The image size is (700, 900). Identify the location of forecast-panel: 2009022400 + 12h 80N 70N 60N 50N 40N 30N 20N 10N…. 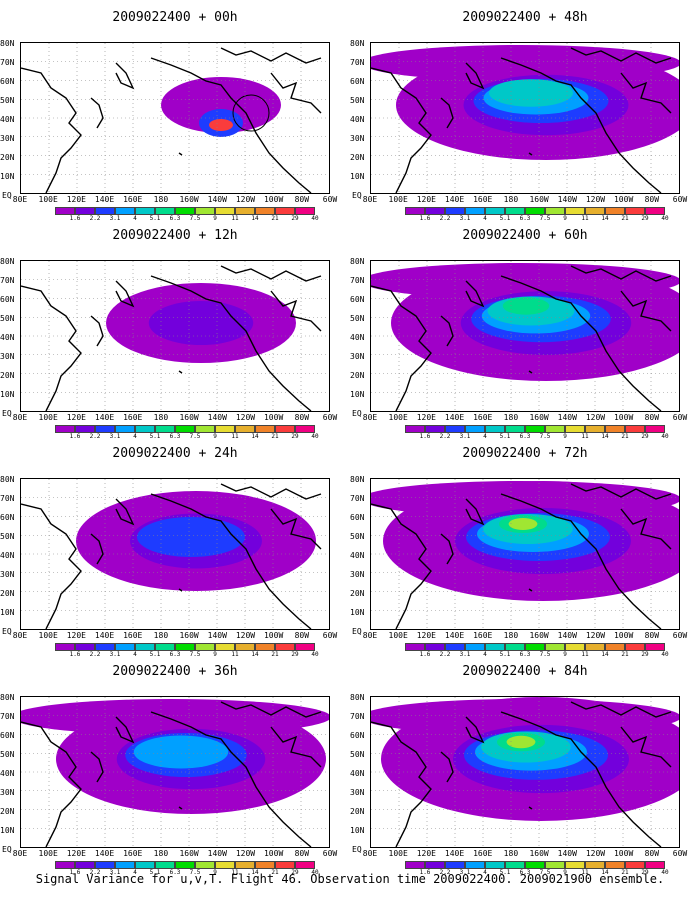
(175, 329).